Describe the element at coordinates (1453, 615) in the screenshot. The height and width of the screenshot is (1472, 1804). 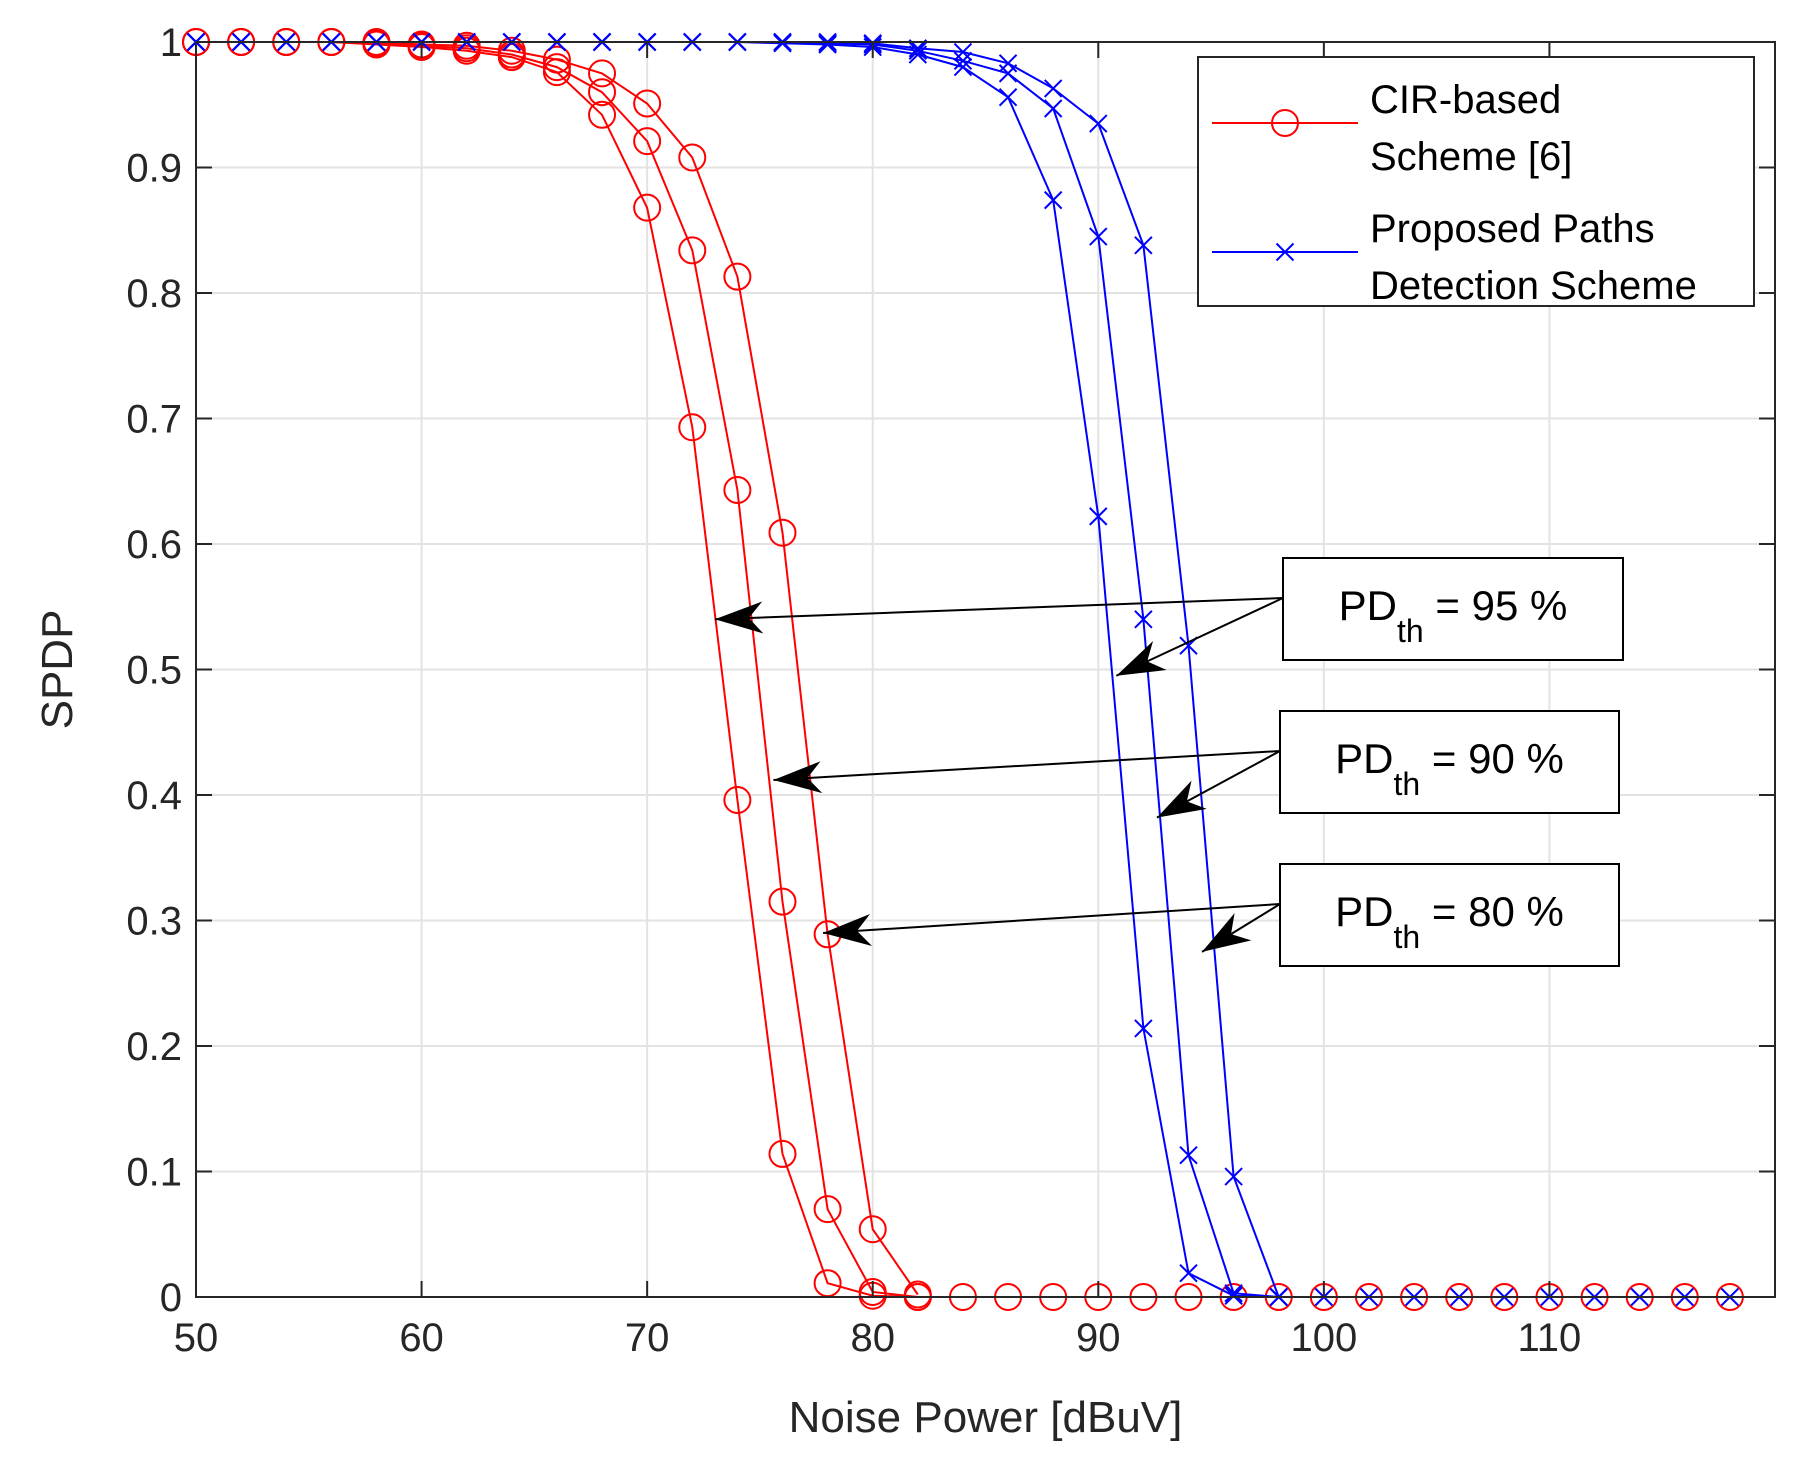
I see `annotation-label: PDth = 95 %` at that location.